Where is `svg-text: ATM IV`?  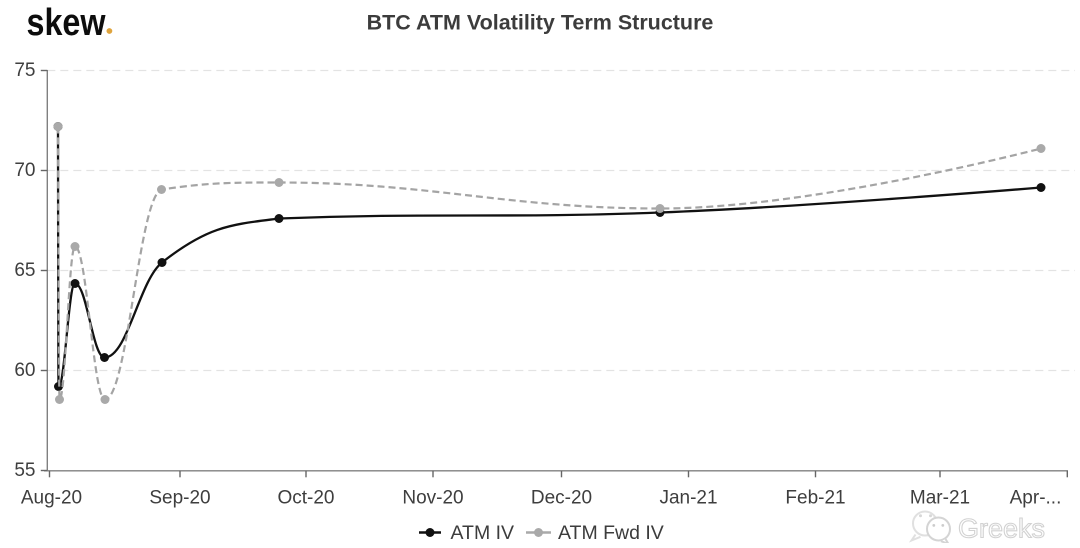
svg-text: ATM IV is located at coordinates (483, 532).